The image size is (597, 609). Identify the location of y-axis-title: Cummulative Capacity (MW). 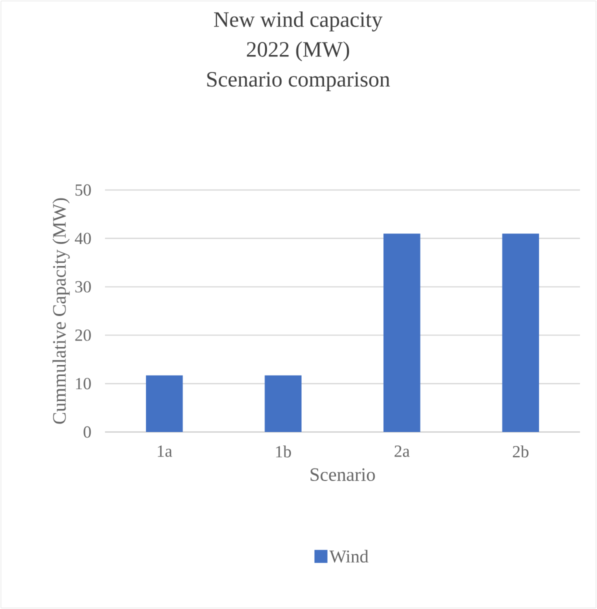
(61, 311).